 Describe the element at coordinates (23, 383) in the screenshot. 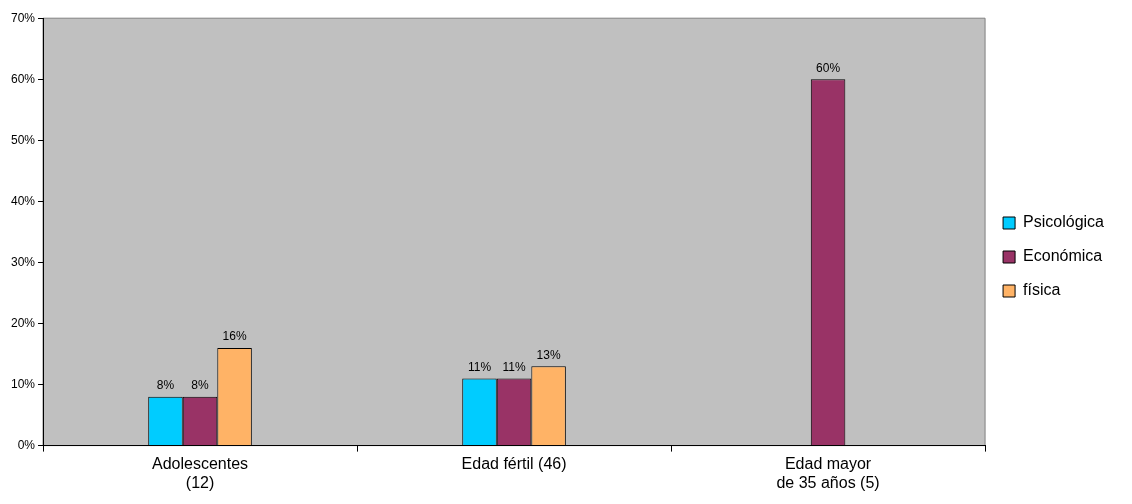

I see `y-tick-label: 10%` at that location.